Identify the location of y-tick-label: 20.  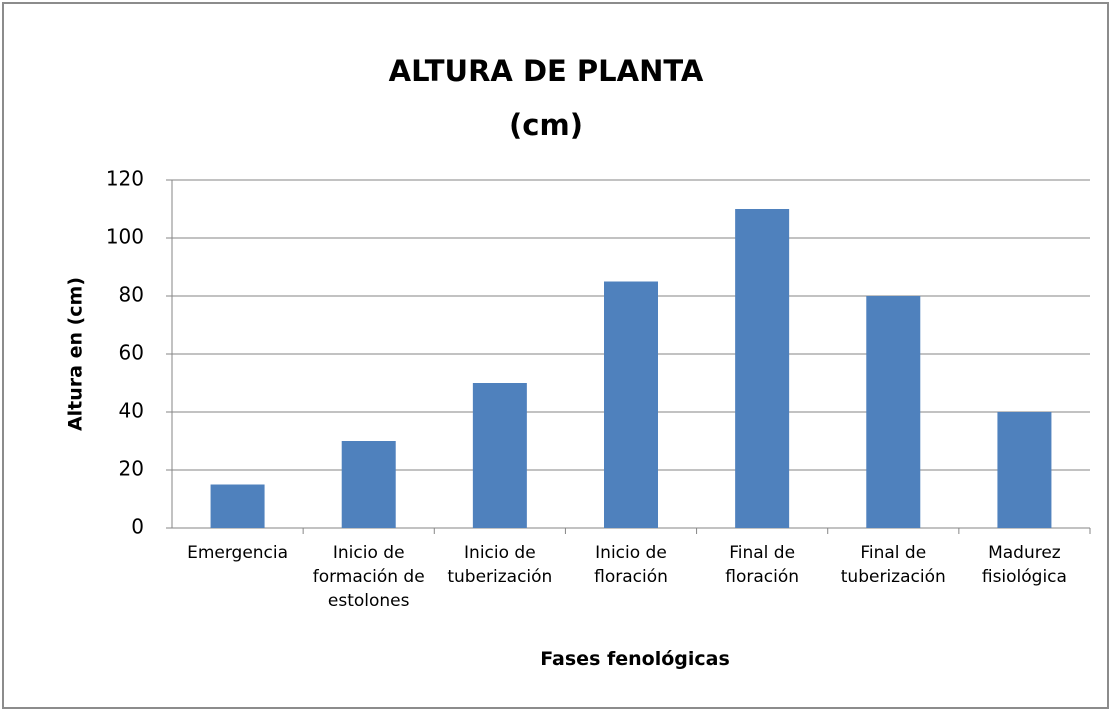
(131, 469).